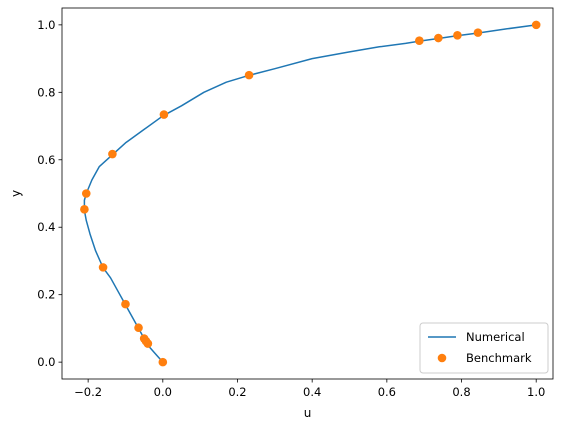  What do you see at coordinates (237, 392) in the screenshot?
I see `x-tick-label: 0.2` at bounding box center [237, 392].